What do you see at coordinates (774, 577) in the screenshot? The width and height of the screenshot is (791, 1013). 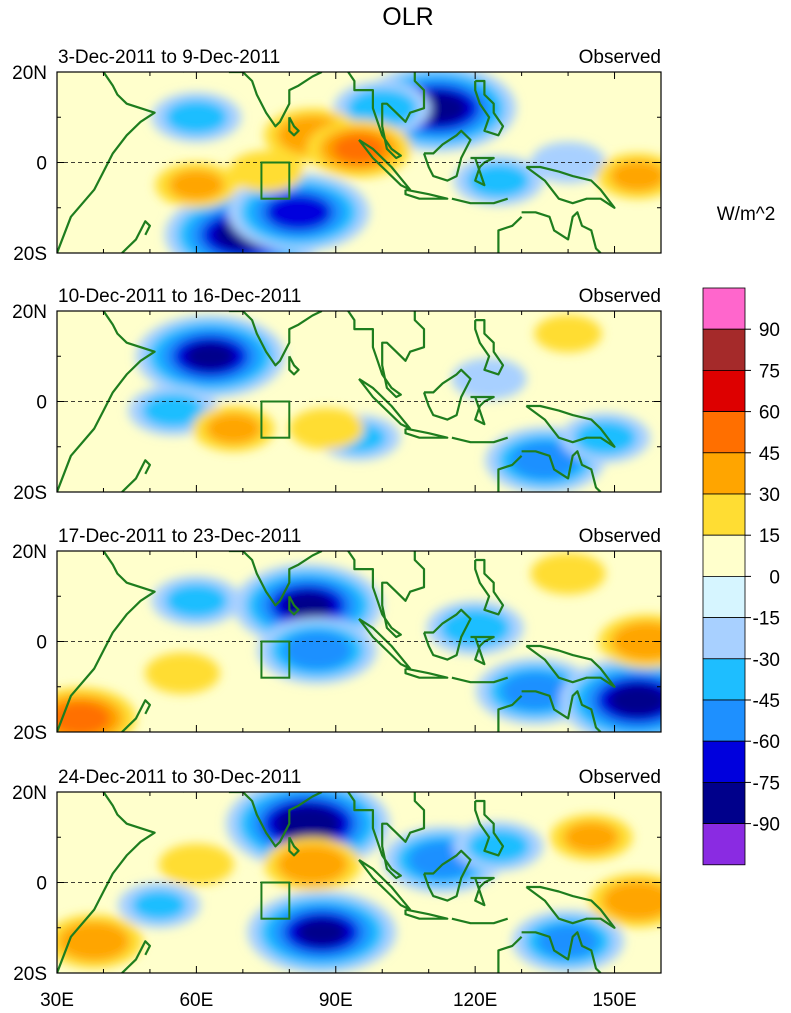 I see `colorbar-label: 0` at bounding box center [774, 577].